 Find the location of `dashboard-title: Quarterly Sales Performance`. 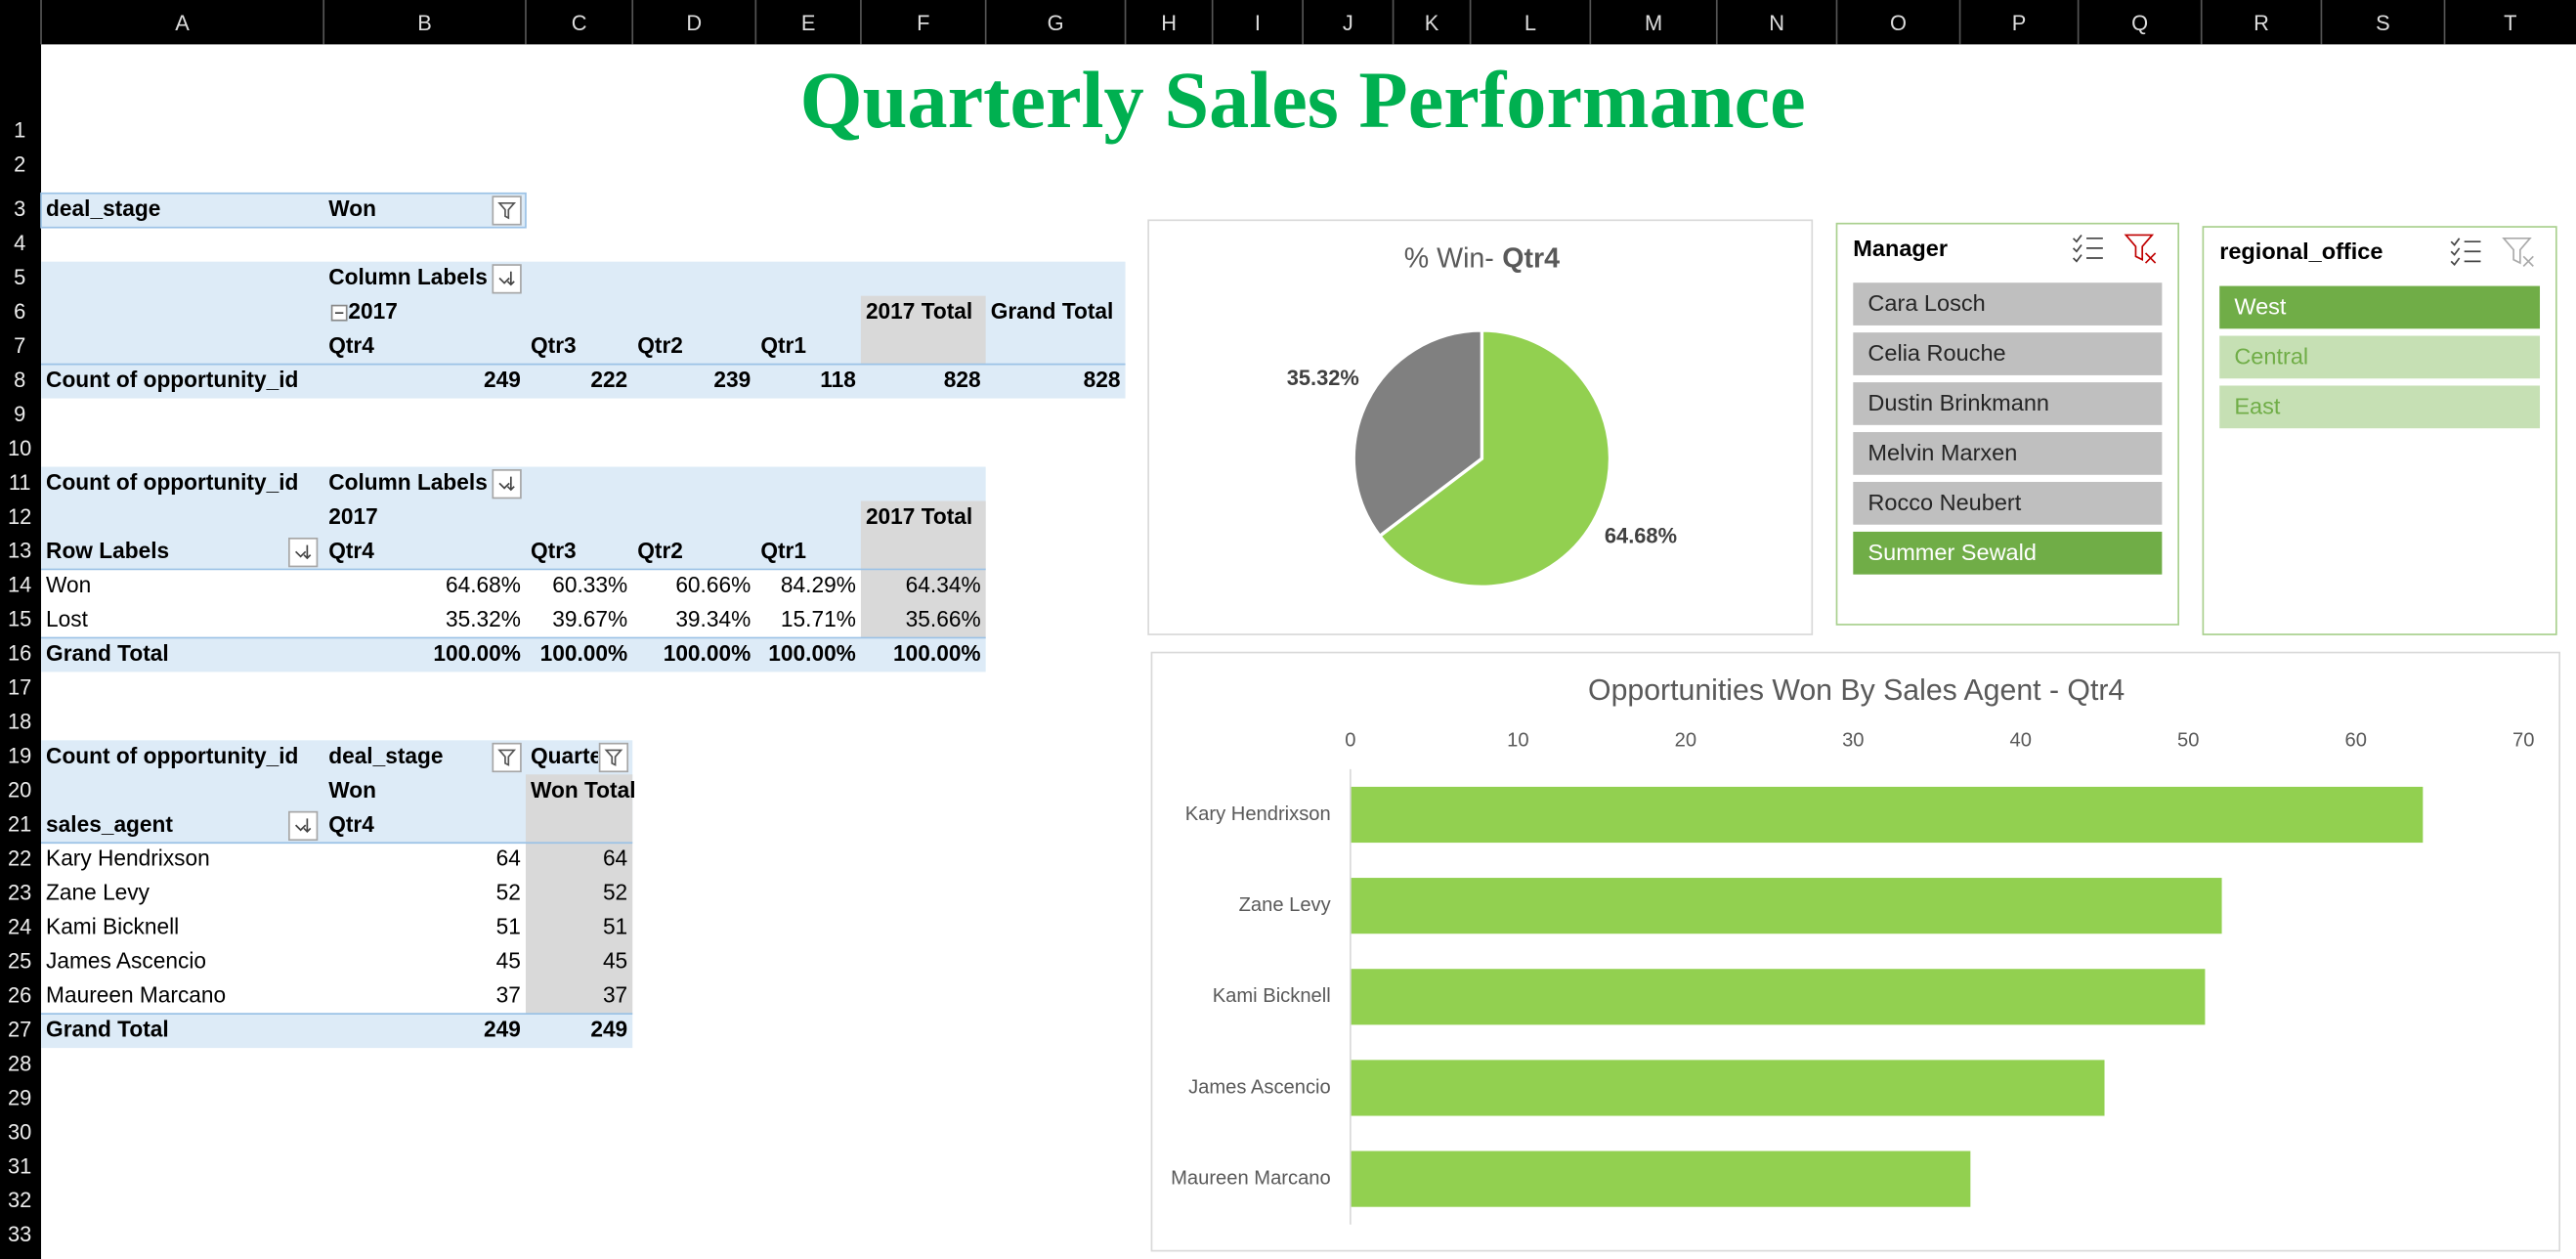

dashboard-title: Quarterly Sales Performance is located at coordinates (1303, 101).